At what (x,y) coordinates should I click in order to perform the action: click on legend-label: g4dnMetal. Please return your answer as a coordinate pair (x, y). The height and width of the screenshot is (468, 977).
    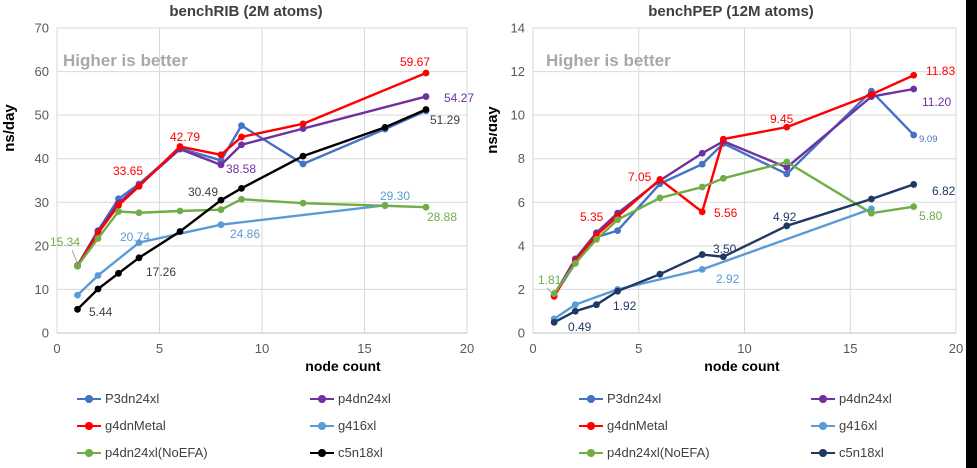
    Looking at the image, I should click on (135, 425).